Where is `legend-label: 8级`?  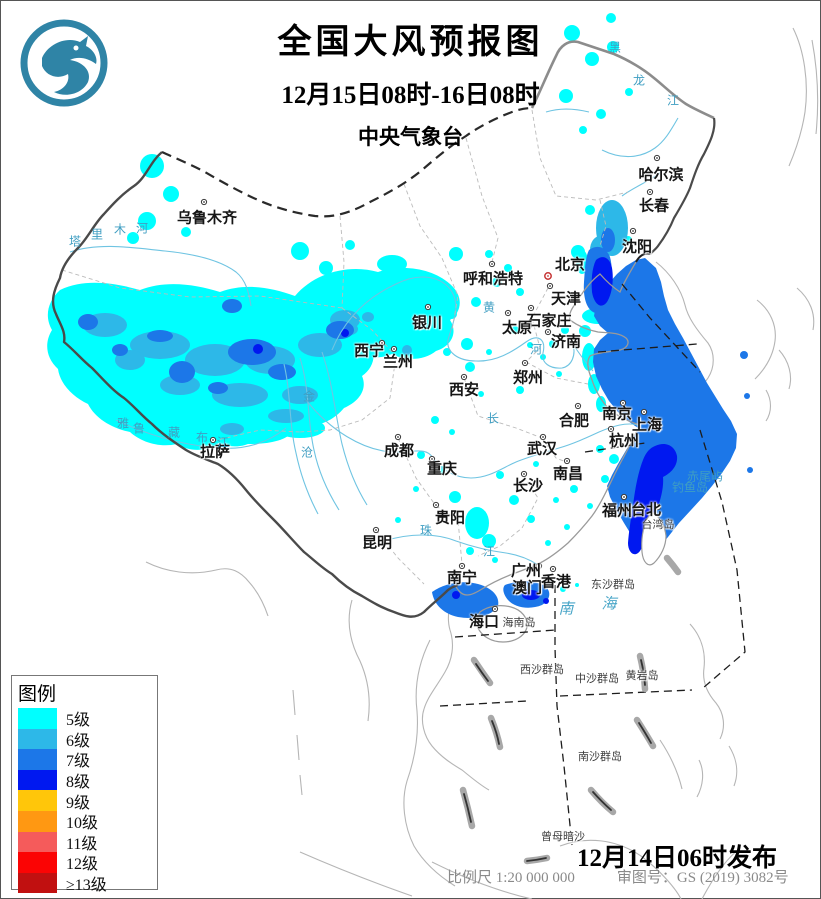
legend-label: 8级 is located at coordinates (78, 783).